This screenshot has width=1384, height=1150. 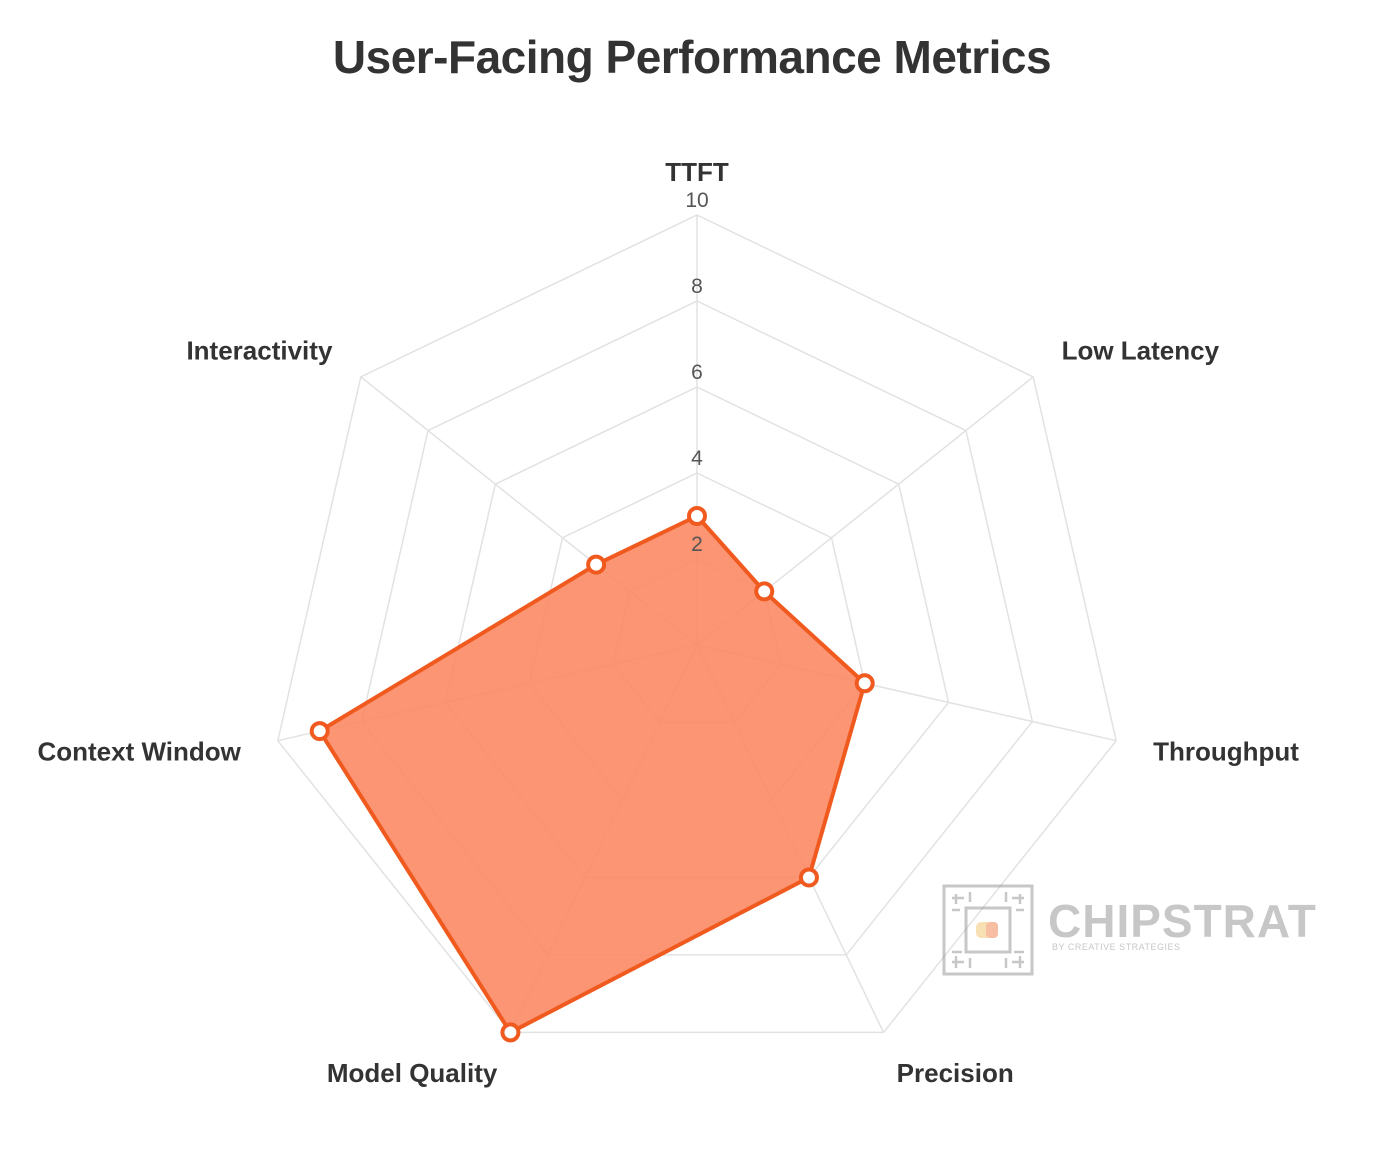 What do you see at coordinates (319, 731) in the screenshot?
I see `data-point-context-window` at bounding box center [319, 731].